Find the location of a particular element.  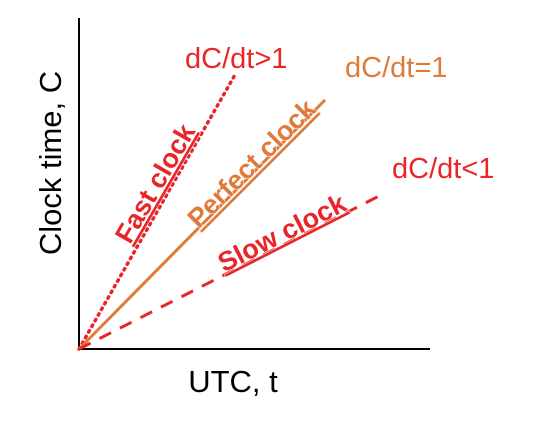

fast-clock-label: Fast clock is located at coordinates (155, 183).